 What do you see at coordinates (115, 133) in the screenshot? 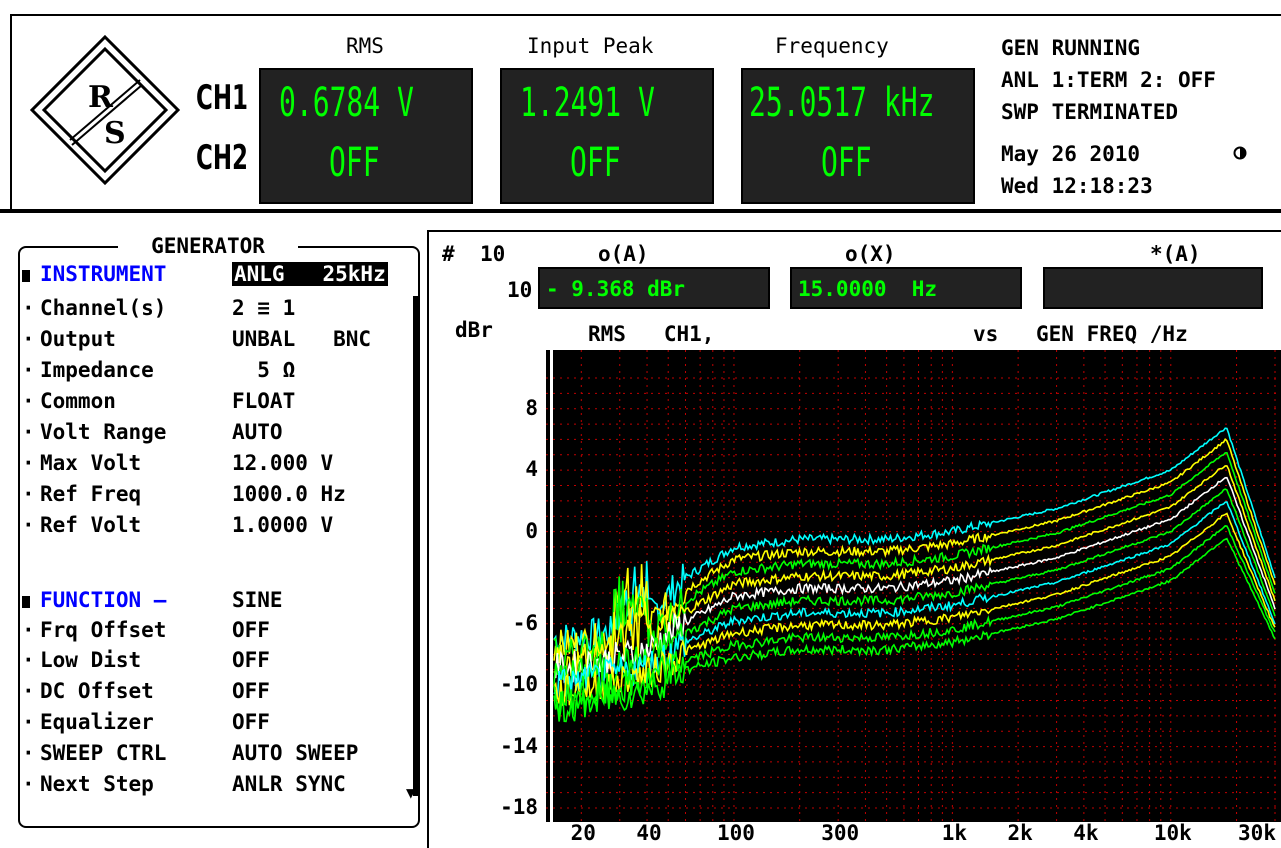
I see `svg-text: S` at bounding box center [115, 133].